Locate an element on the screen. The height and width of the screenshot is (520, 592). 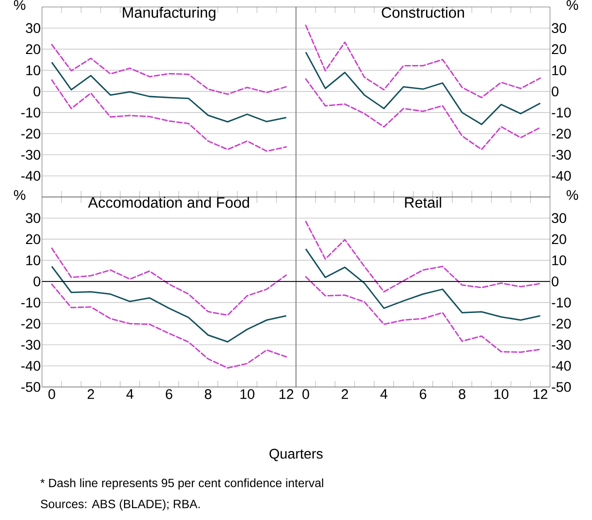
source-note: Sources: ABS (BLADE); RBA. is located at coordinates (120, 505).